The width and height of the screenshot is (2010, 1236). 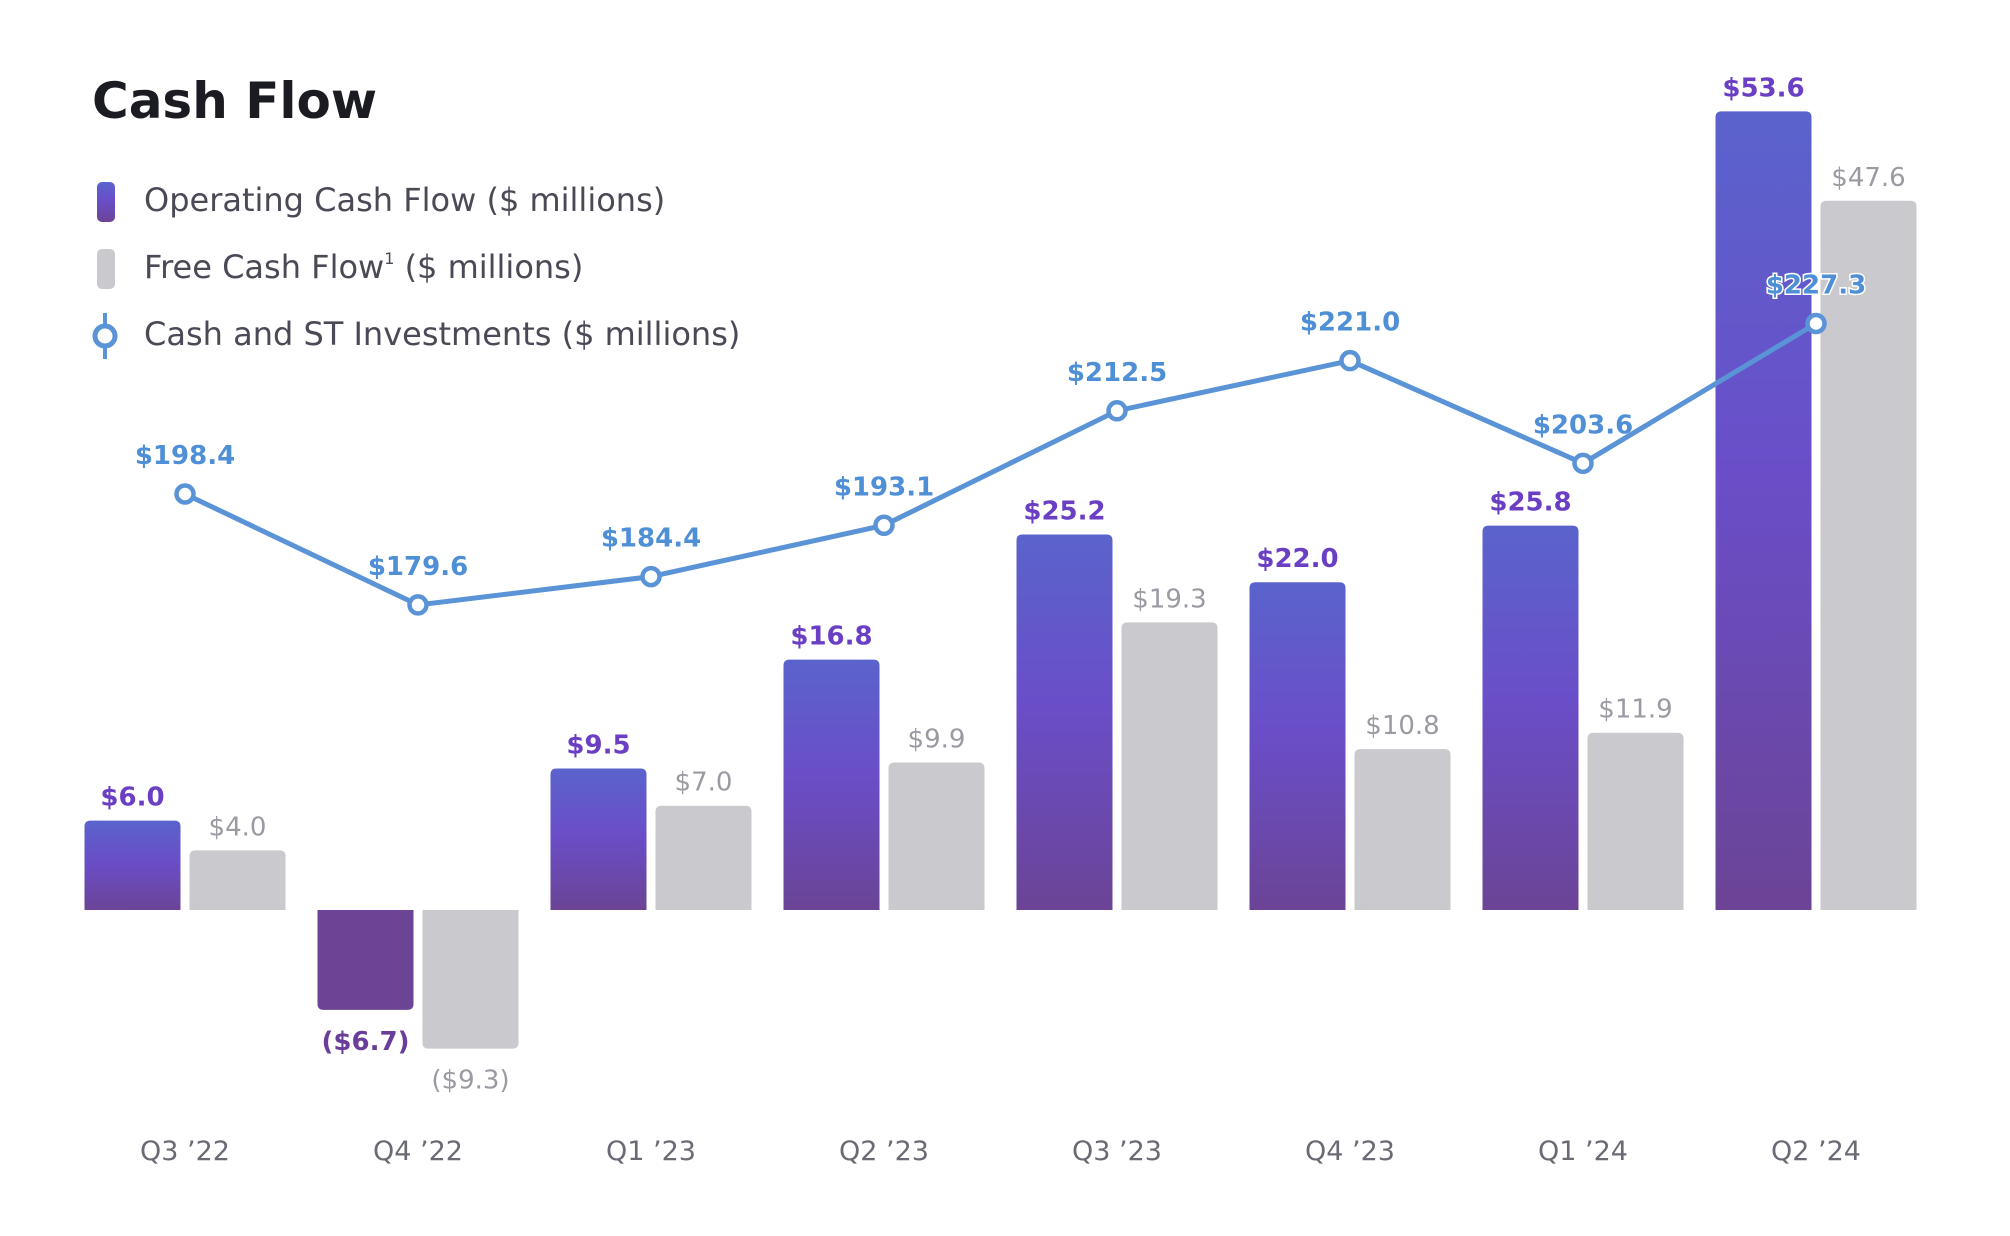 What do you see at coordinates (704, 783) in the screenshot?
I see `free-cash-flow-data-label: $7.0` at bounding box center [704, 783].